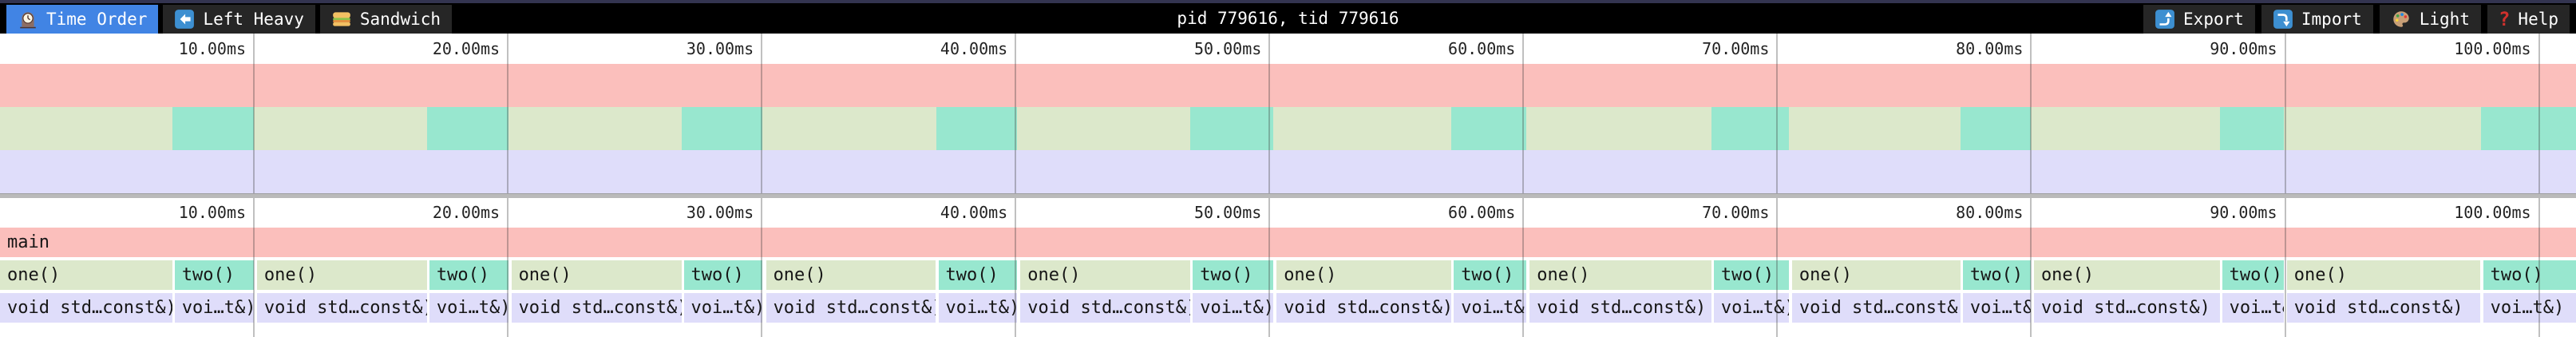  Describe the element at coordinates (1288, 171) in the screenshot. I see `minimap-band-void` at that location.